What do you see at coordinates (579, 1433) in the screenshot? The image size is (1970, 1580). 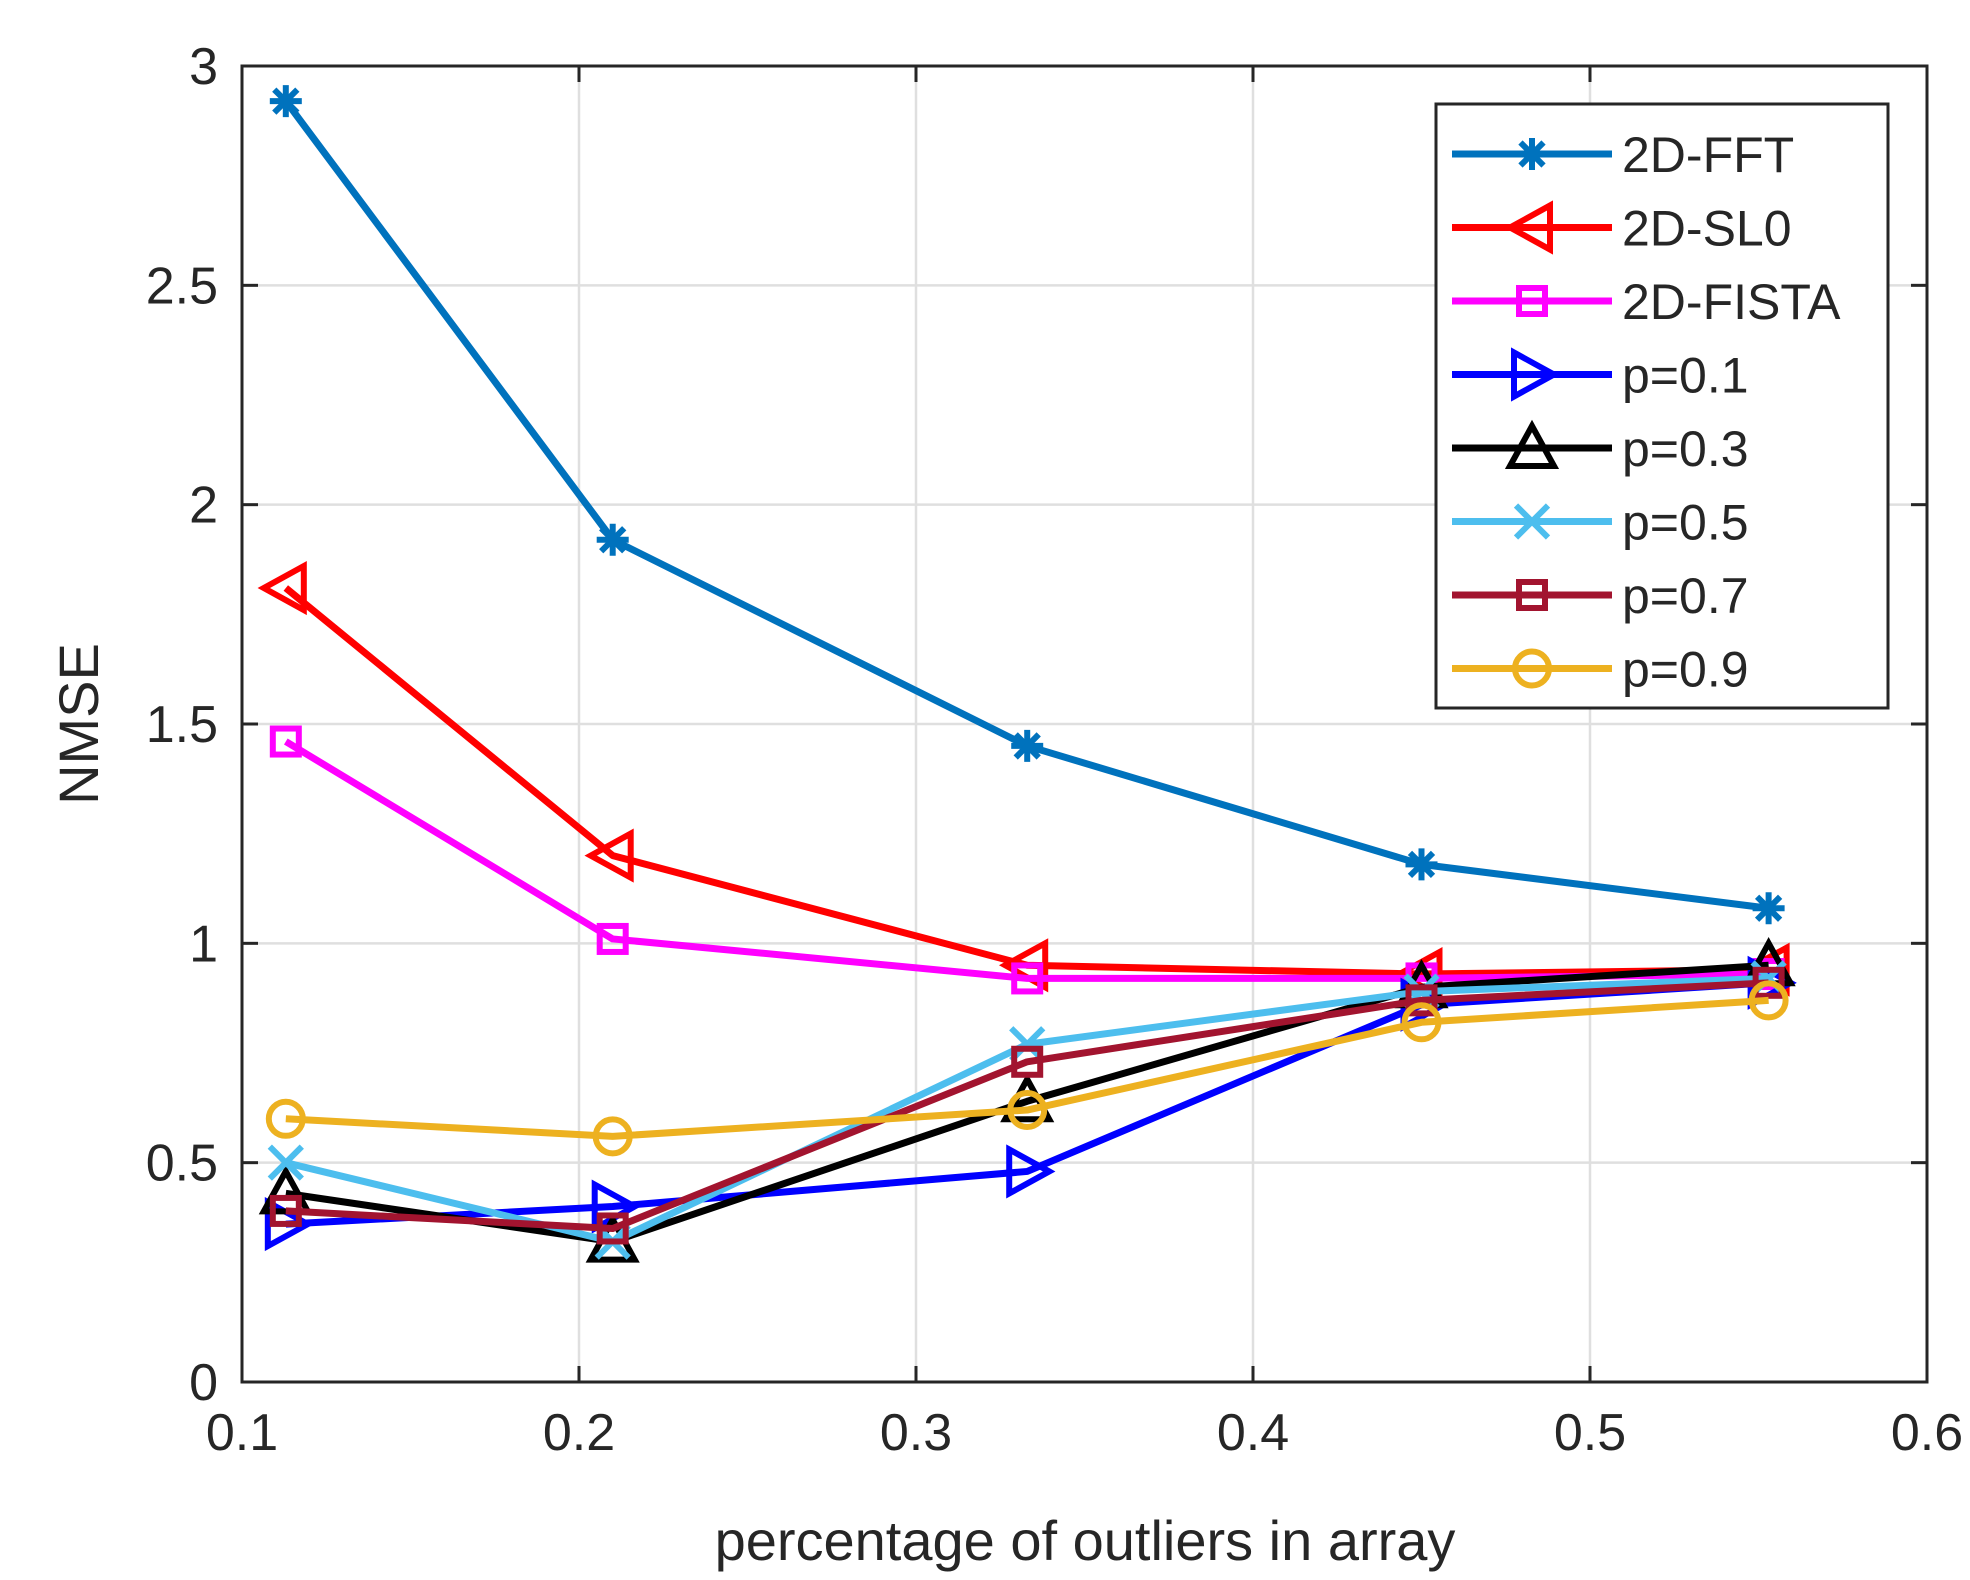 I see `x-tick-label: 0.2` at bounding box center [579, 1433].